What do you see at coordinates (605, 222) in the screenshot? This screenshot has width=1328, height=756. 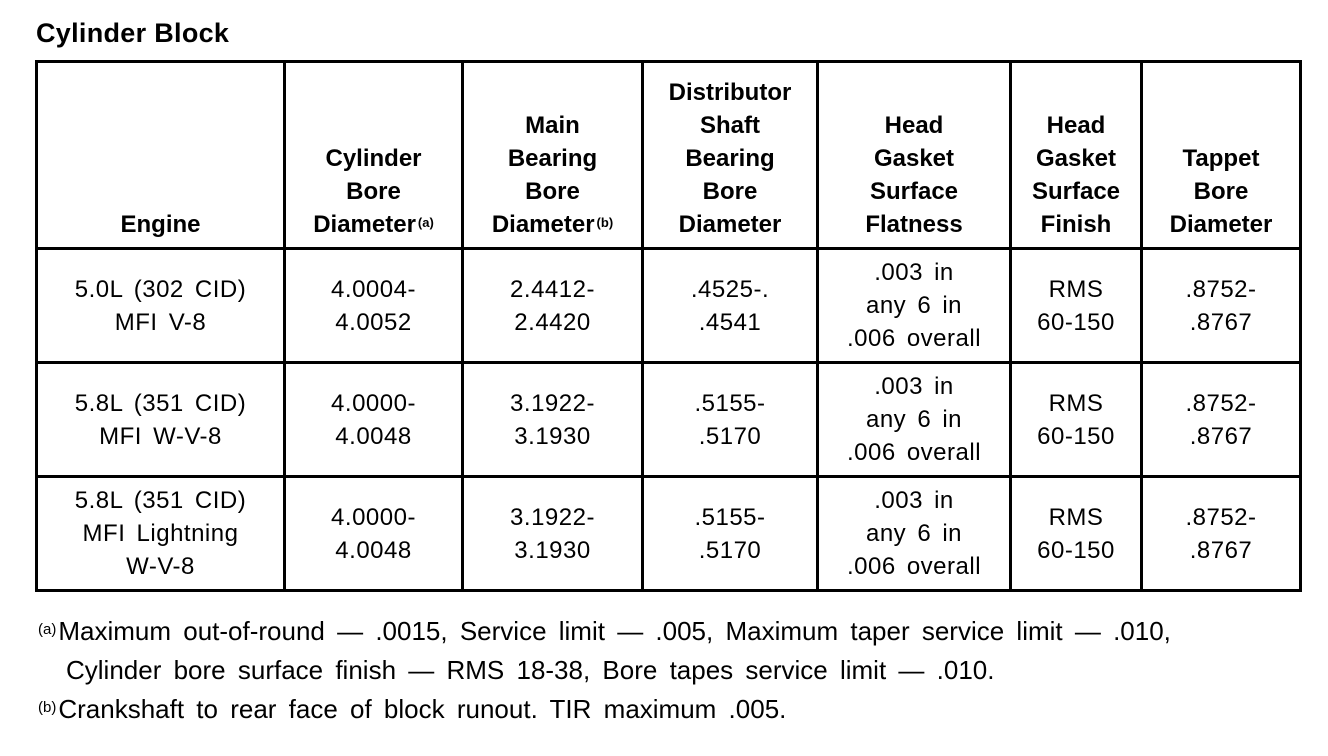 I see `footnote-reference: (b)` at bounding box center [605, 222].